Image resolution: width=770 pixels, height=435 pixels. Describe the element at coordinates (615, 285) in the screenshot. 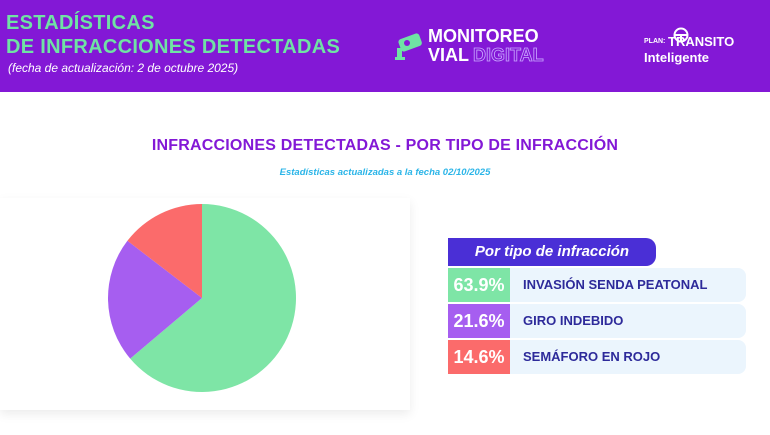

I see `legend-label: INVASIÓN SENDA PEATONAL` at that location.